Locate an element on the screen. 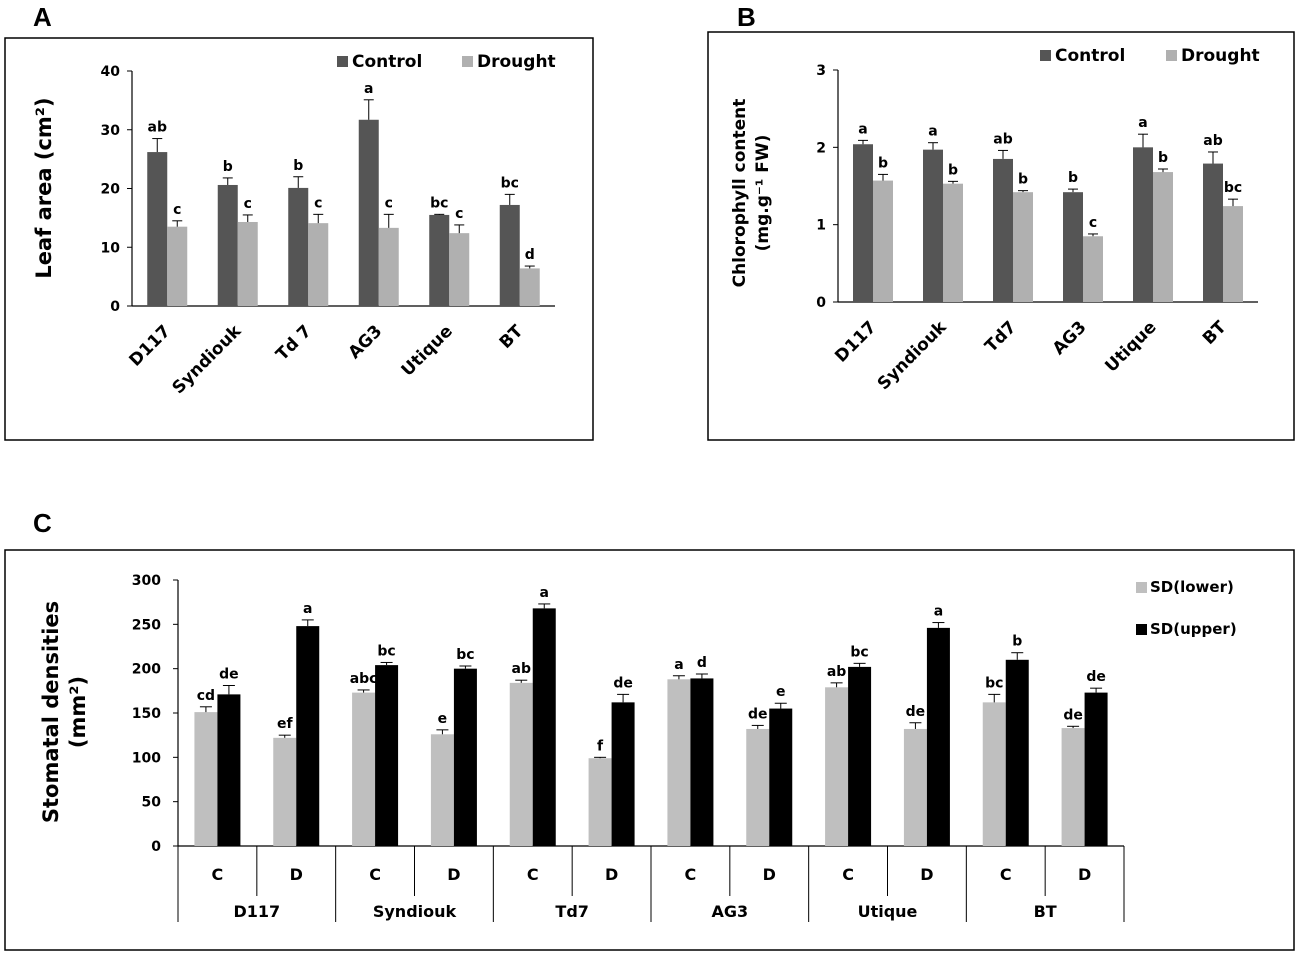 Image resolution: width=1299 pixels, height=956 pixels. x-tick-label: BT is located at coordinates (512, 337).